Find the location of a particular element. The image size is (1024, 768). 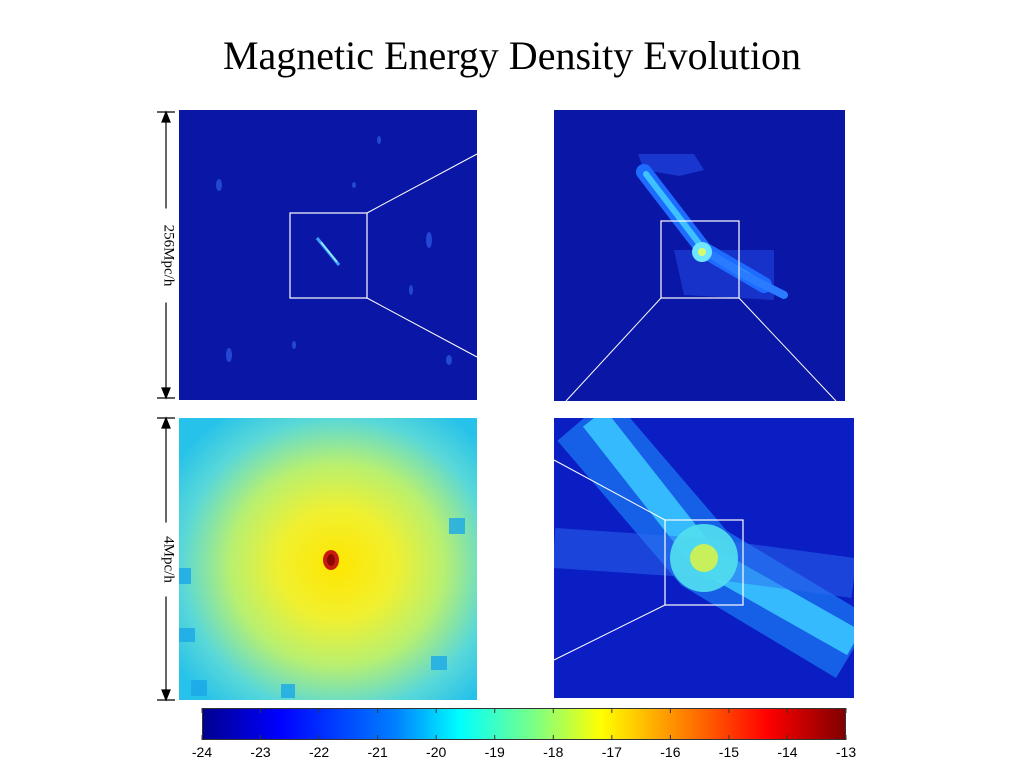

colorbar-tick-label: -22 is located at coordinates (319, 752).